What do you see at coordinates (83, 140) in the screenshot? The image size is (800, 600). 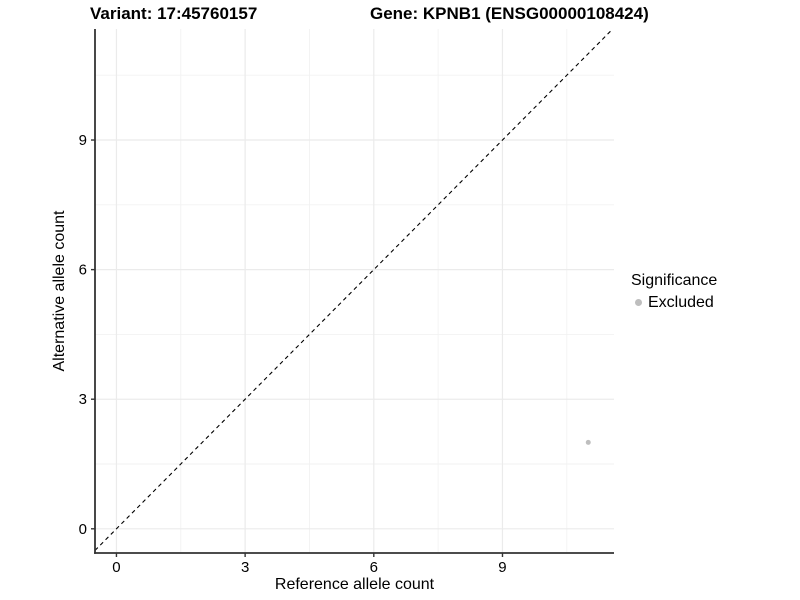 I see `y-tick-label: 9` at bounding box center [83, 140].